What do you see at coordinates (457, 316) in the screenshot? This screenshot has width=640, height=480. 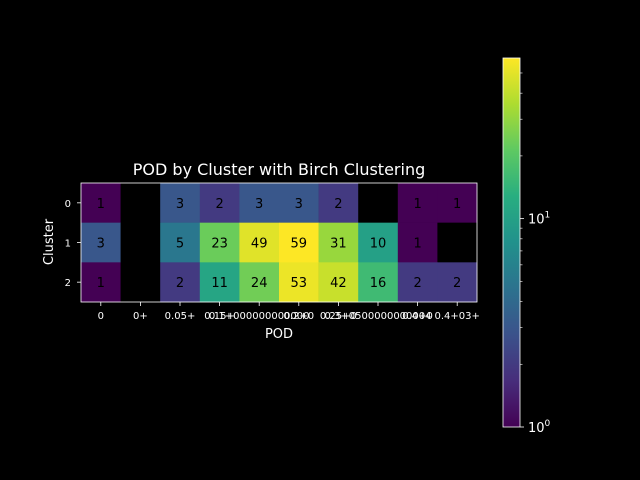 I see `x-tick-label: 0.4+03+` at bounding box center [457, 316].